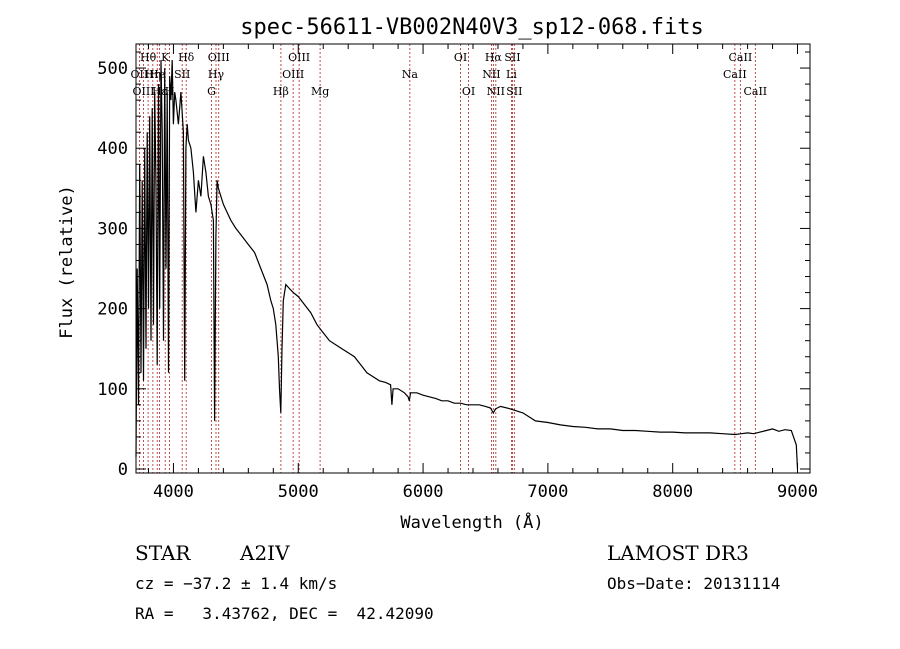 The height and width of the screenshot is (649, 900). What do you see at coordinates (264, 553) in the screenshot?
I see `object-subclass: A2IV` at bounding box center [264, 553].